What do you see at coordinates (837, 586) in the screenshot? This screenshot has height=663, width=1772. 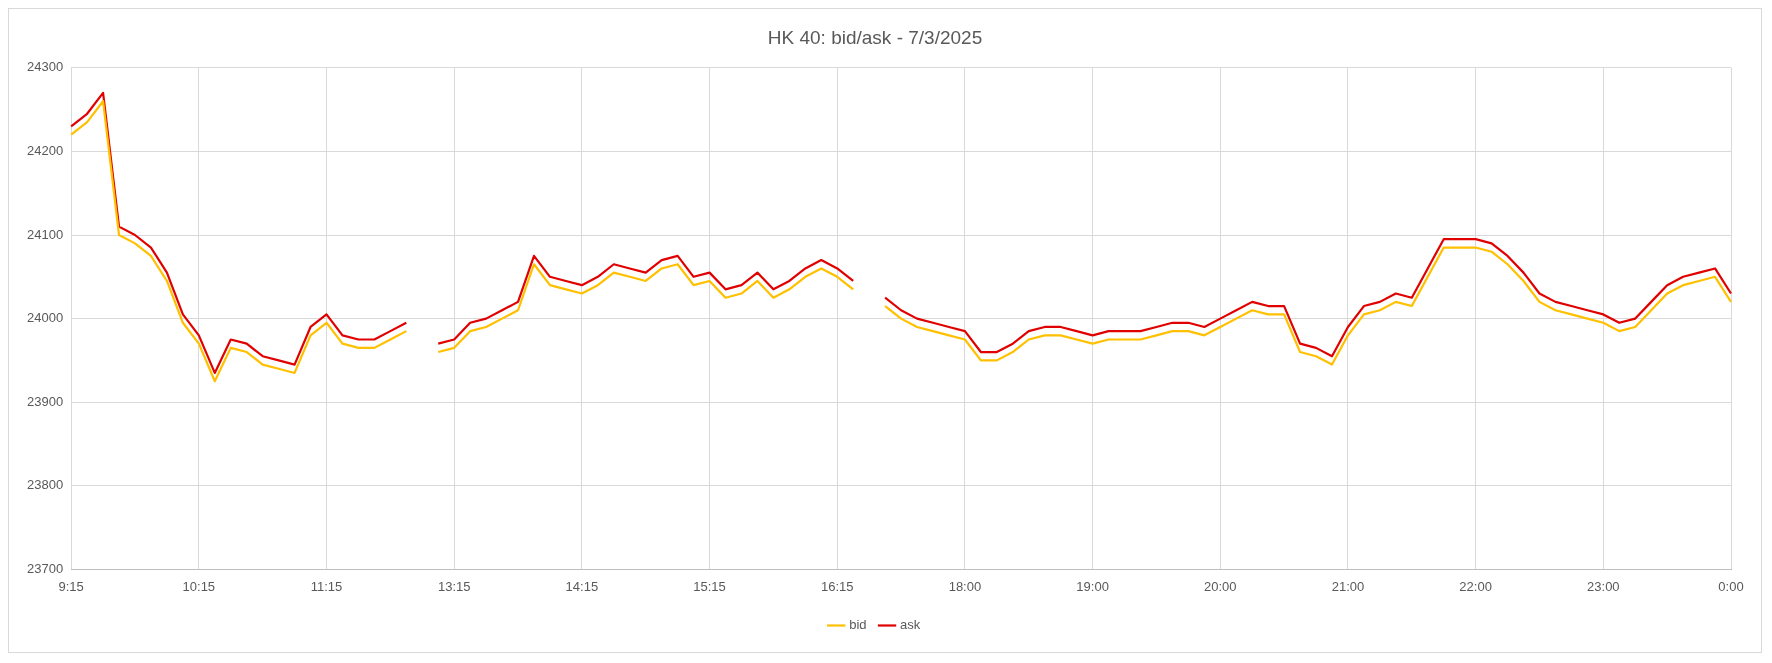 I see `x-tick-label: 16:15` at bounding box center [837, 586].